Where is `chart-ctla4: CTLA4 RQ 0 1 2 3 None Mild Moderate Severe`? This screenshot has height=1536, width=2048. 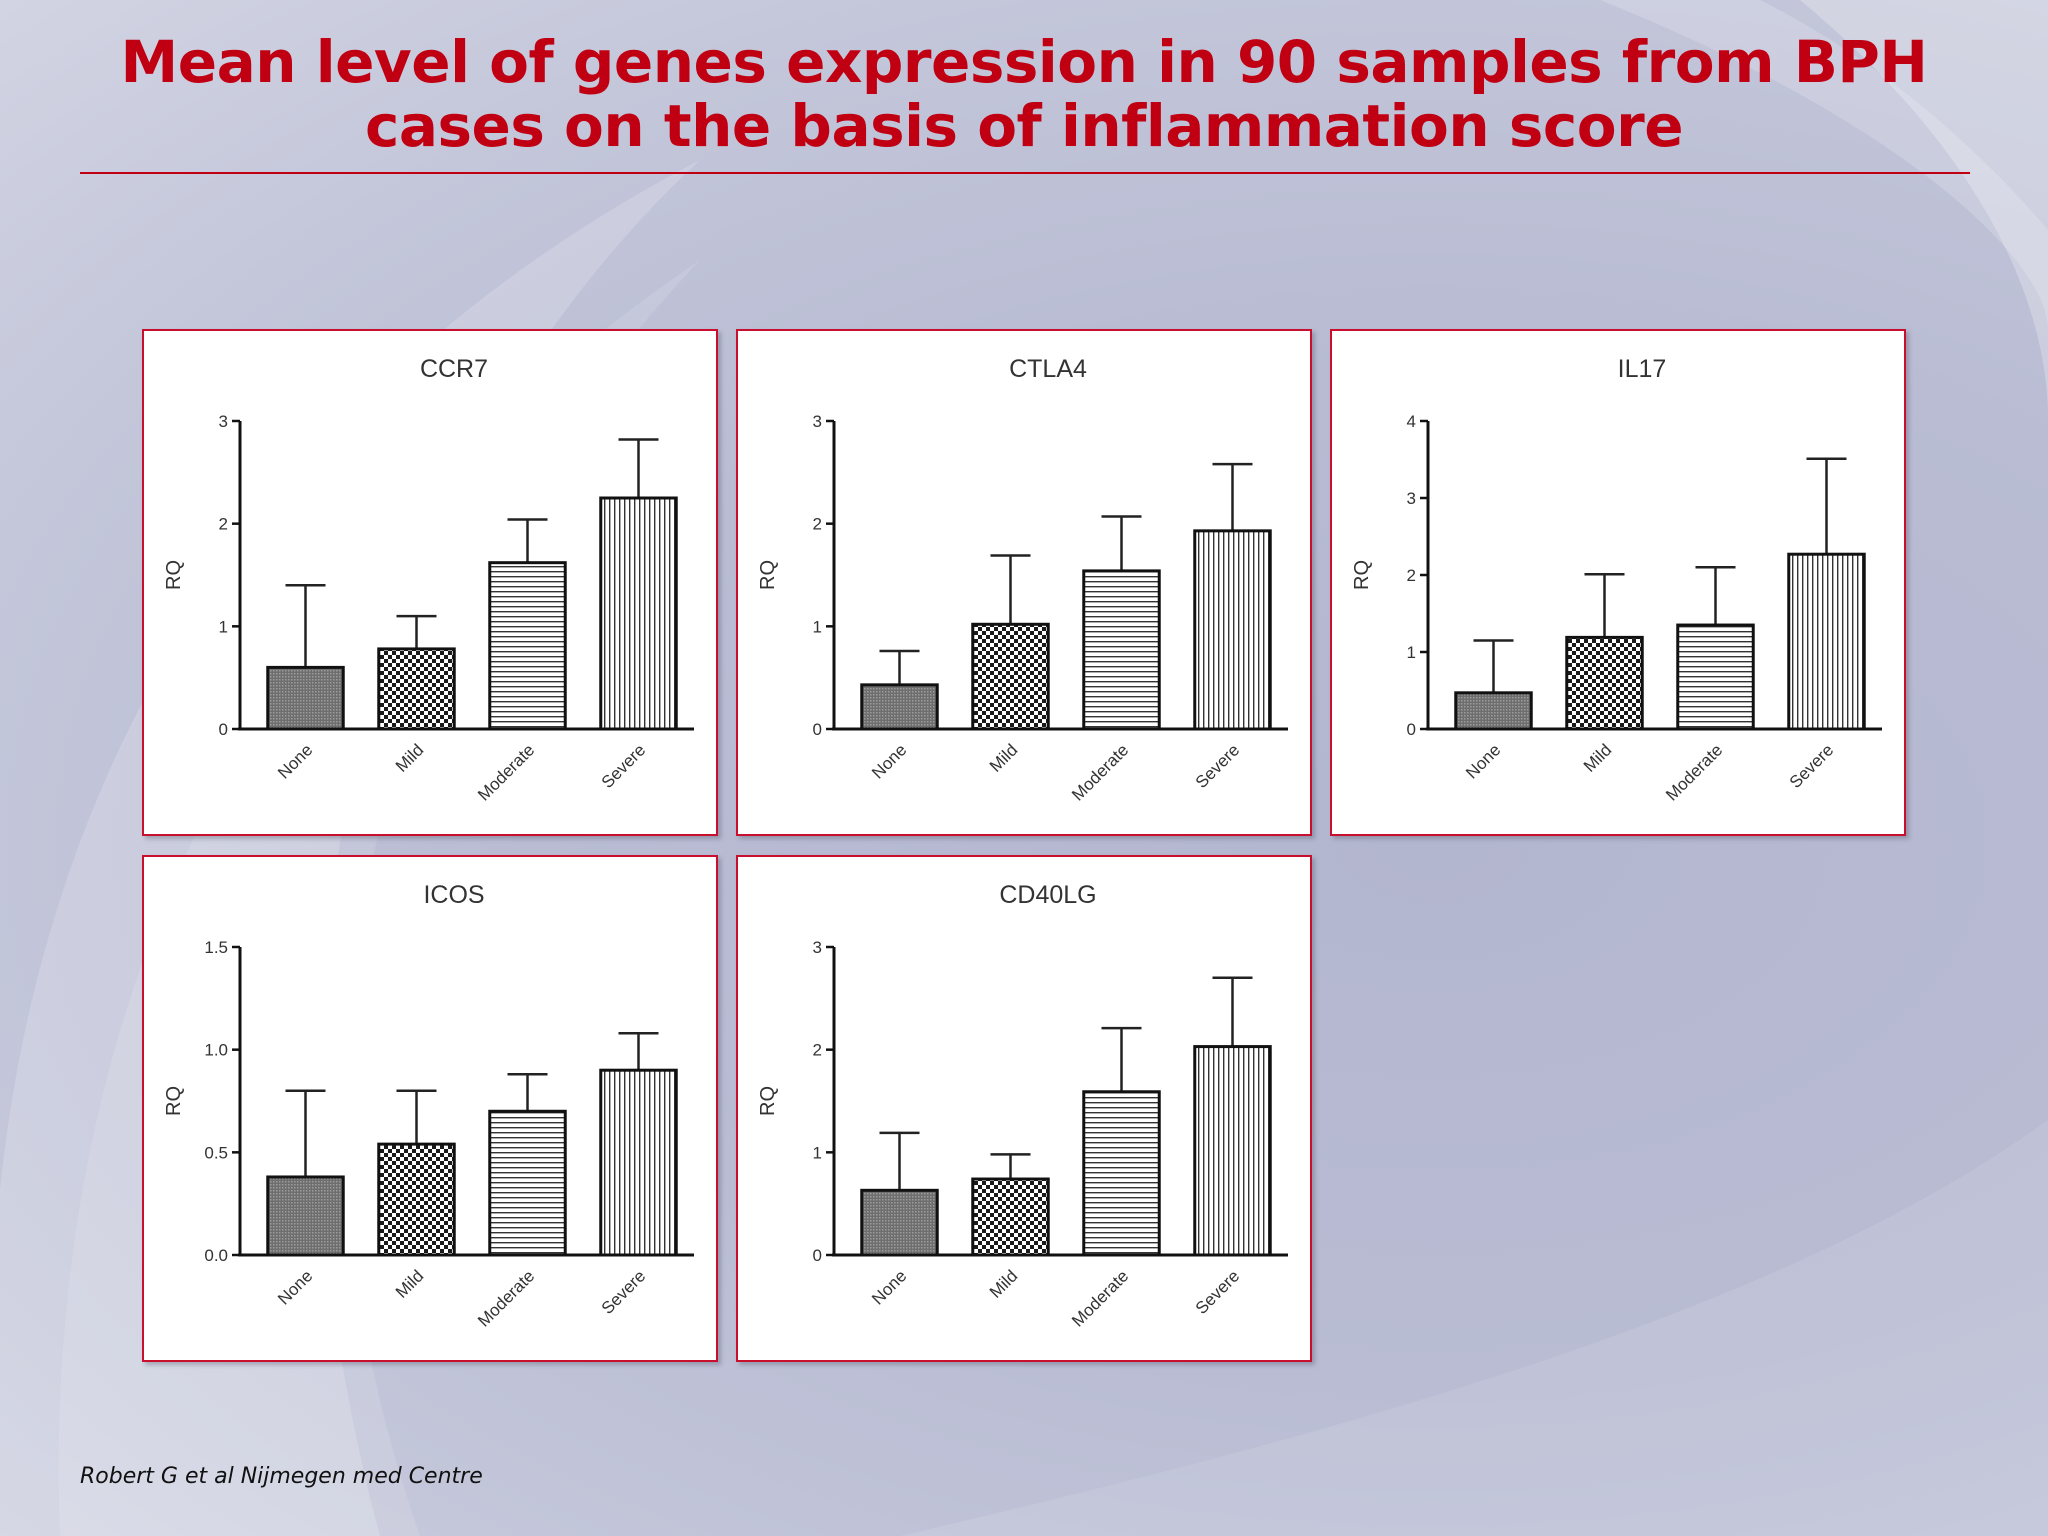 chart-ctla4: CTLA4 RQ 0 1 2 3 None Mild Moderate Severe is located at coordinates (1022, 580).